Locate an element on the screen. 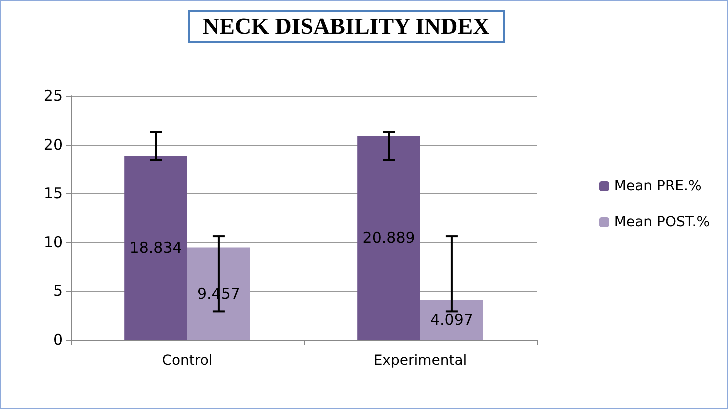  x-tick-label: Experimental is located at coordinates (421, 361).